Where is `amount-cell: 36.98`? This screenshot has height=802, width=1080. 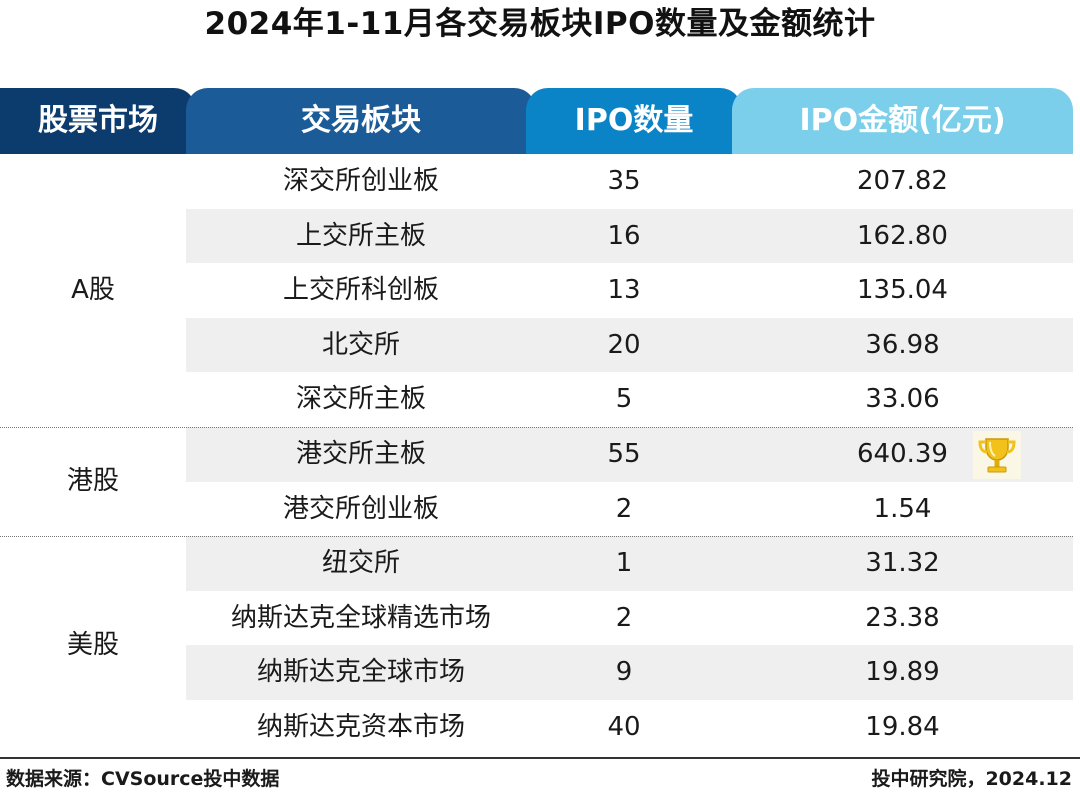
amount-cell: 36.98 is located at coordinates (902, 344).